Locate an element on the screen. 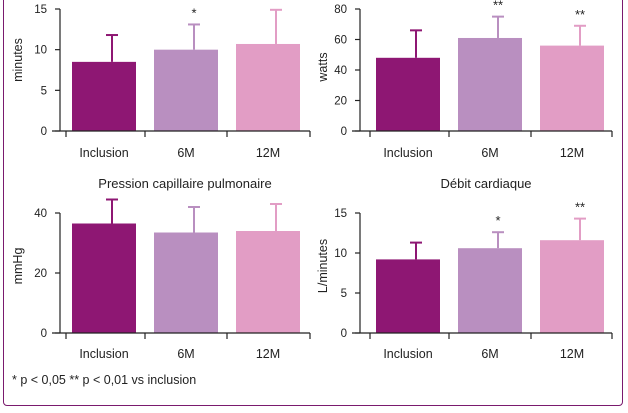  panel4-ytick-label: 10 is located at coordinates (340, 254).